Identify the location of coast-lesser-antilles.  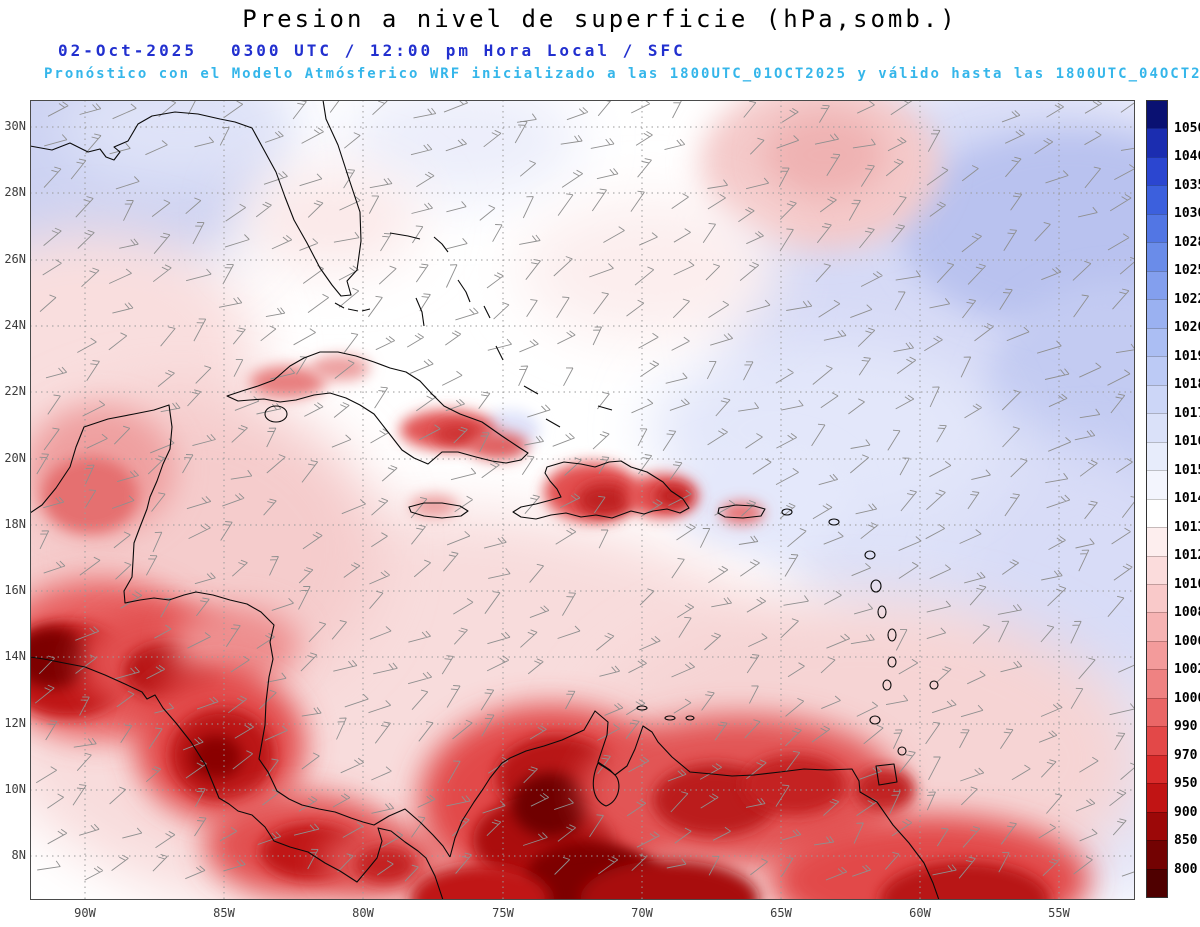
(787, 647).